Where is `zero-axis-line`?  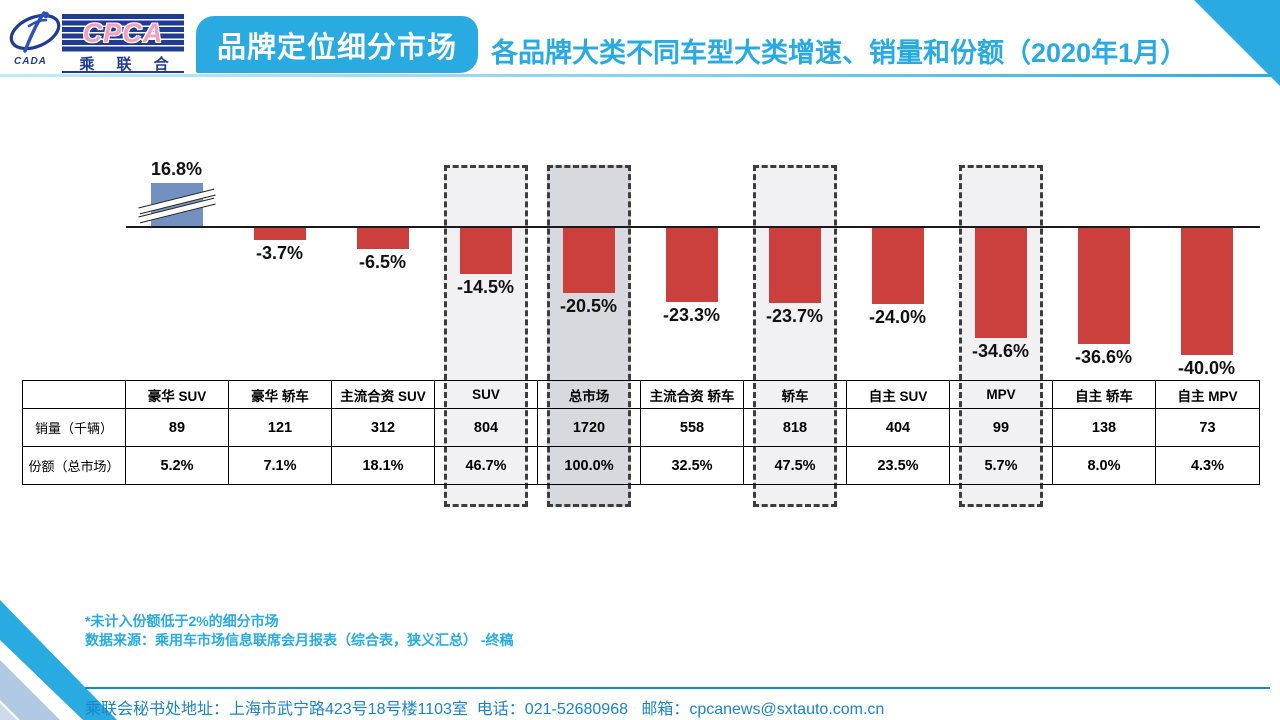 zero-axis-line is located at coordinates (693, 227).